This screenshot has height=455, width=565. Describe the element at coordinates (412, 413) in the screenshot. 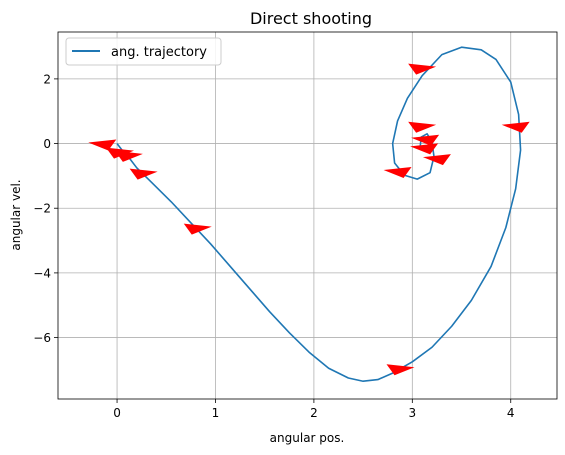

I see `x-tick-label: 3` at that location.